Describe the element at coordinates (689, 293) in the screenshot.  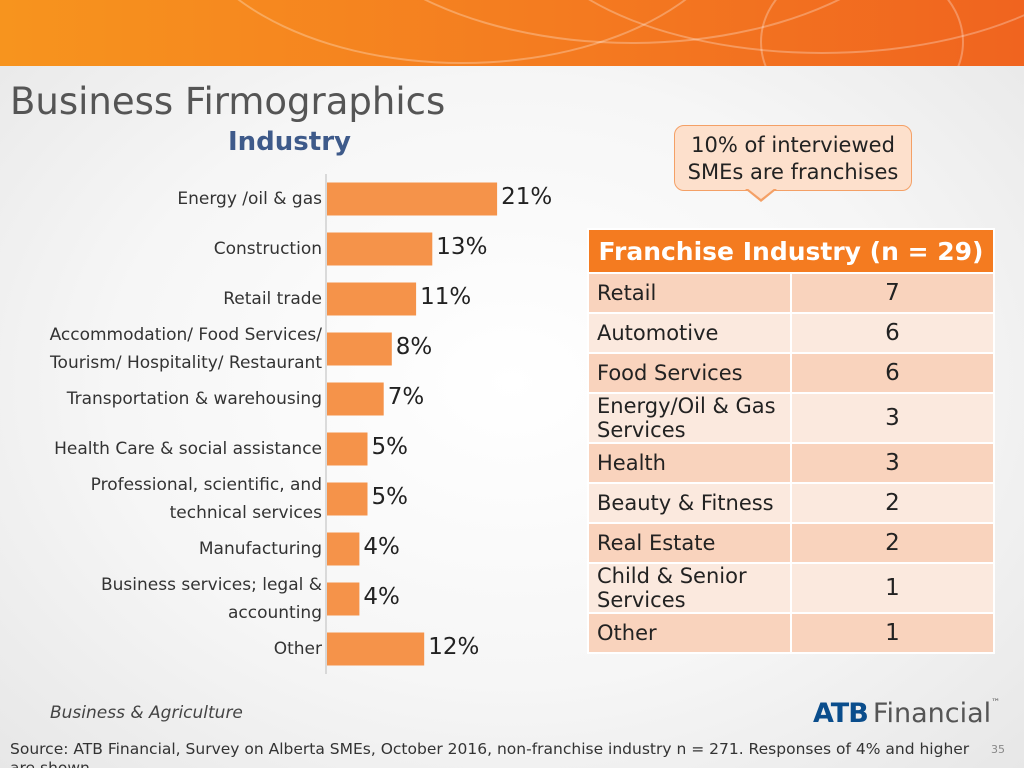
I see `industry-cell: Retail` at that location.